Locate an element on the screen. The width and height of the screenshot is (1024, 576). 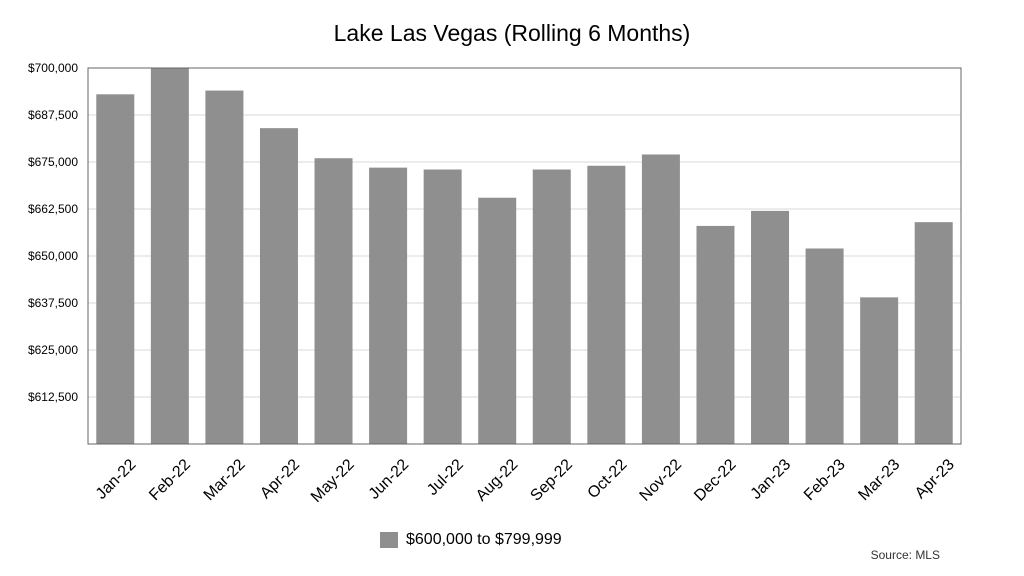
x-tick-label: May-22 is located at coordinates (333, 481).